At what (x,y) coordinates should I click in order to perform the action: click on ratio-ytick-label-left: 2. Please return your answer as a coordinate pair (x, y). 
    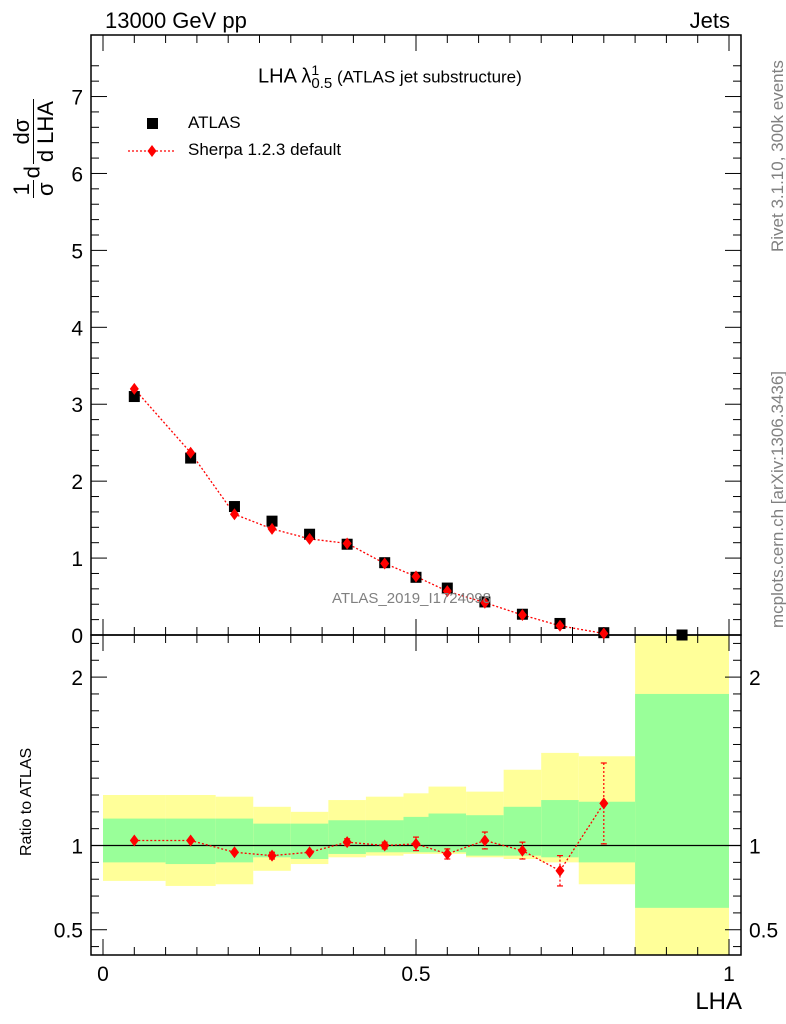
    Looking at the image, I should click on (77, 678).